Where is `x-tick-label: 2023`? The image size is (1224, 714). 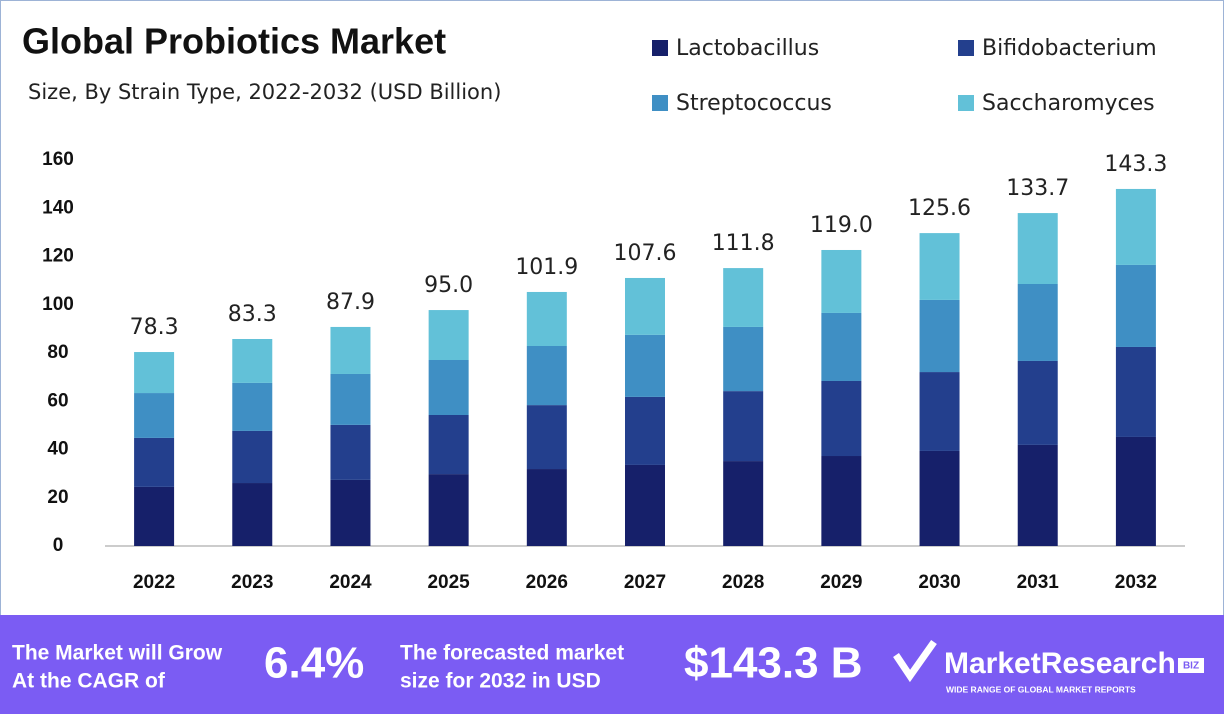 x-tick-label: 2023 is located at coordinates (252, 582).